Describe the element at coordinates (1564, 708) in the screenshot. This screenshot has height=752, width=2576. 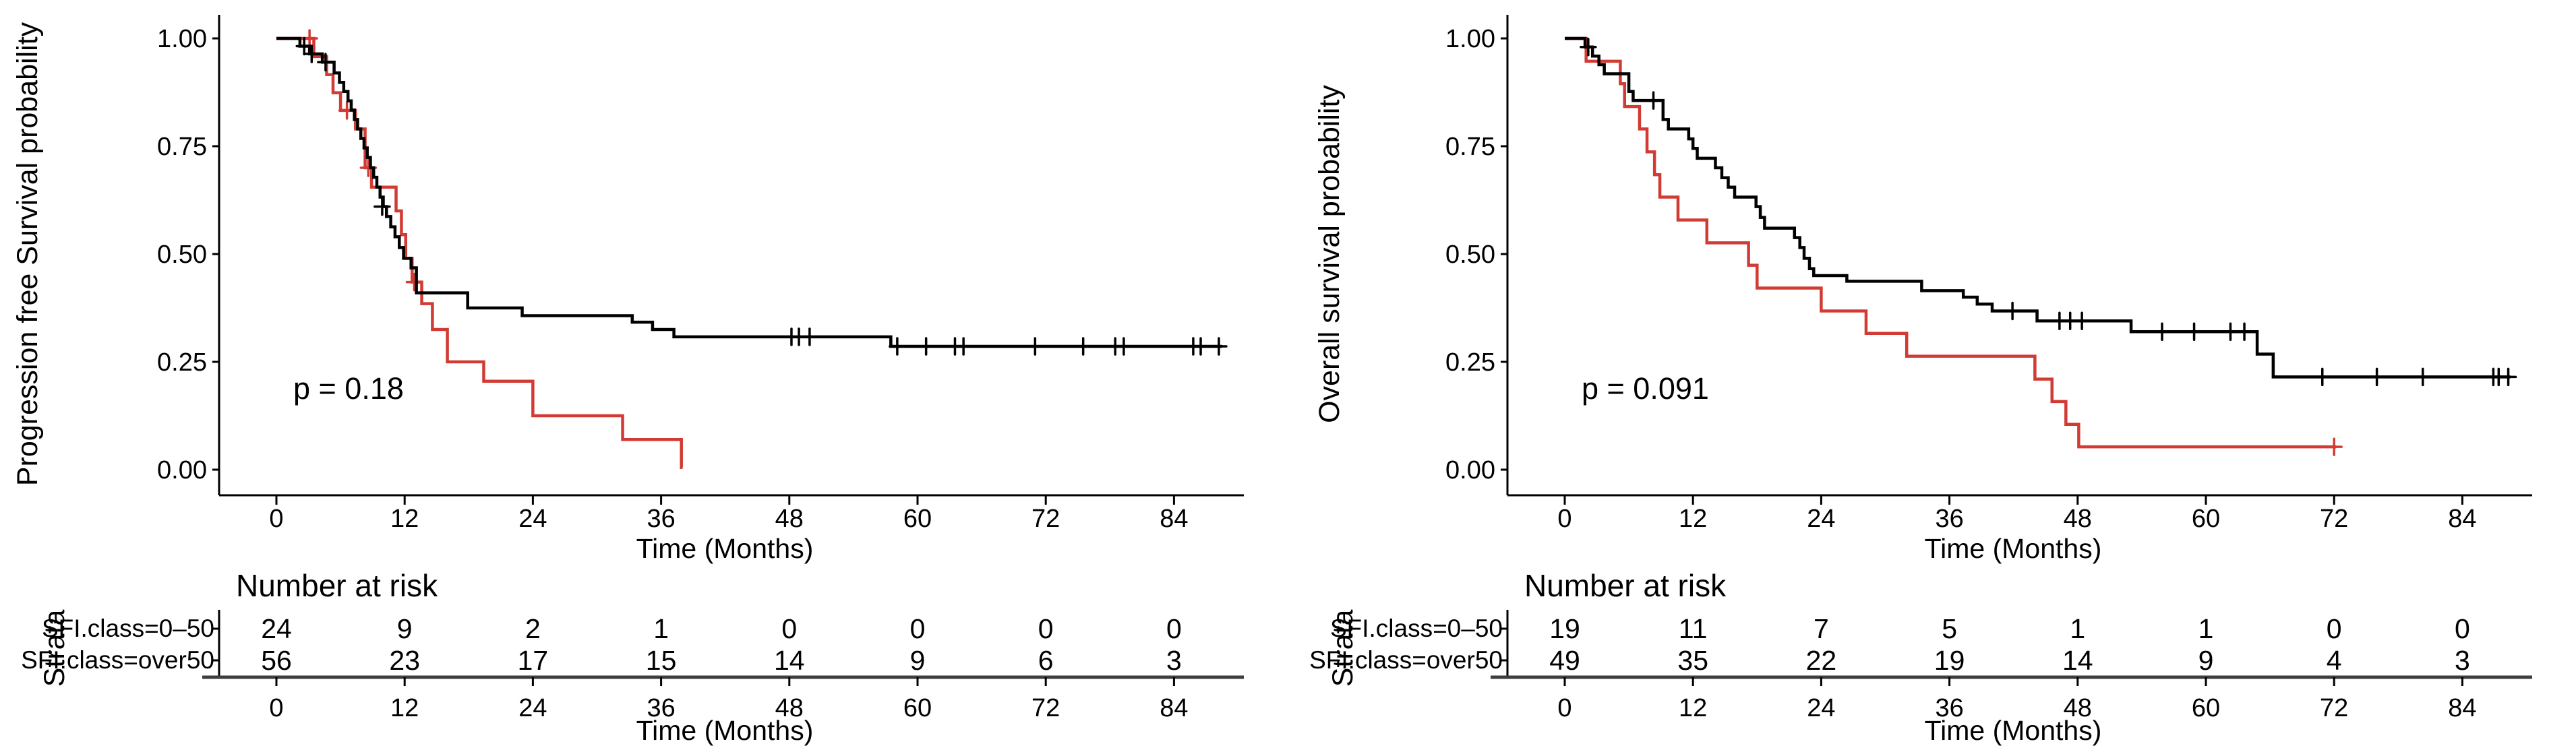
I see `risk-x-tick-label: 0` at that location.